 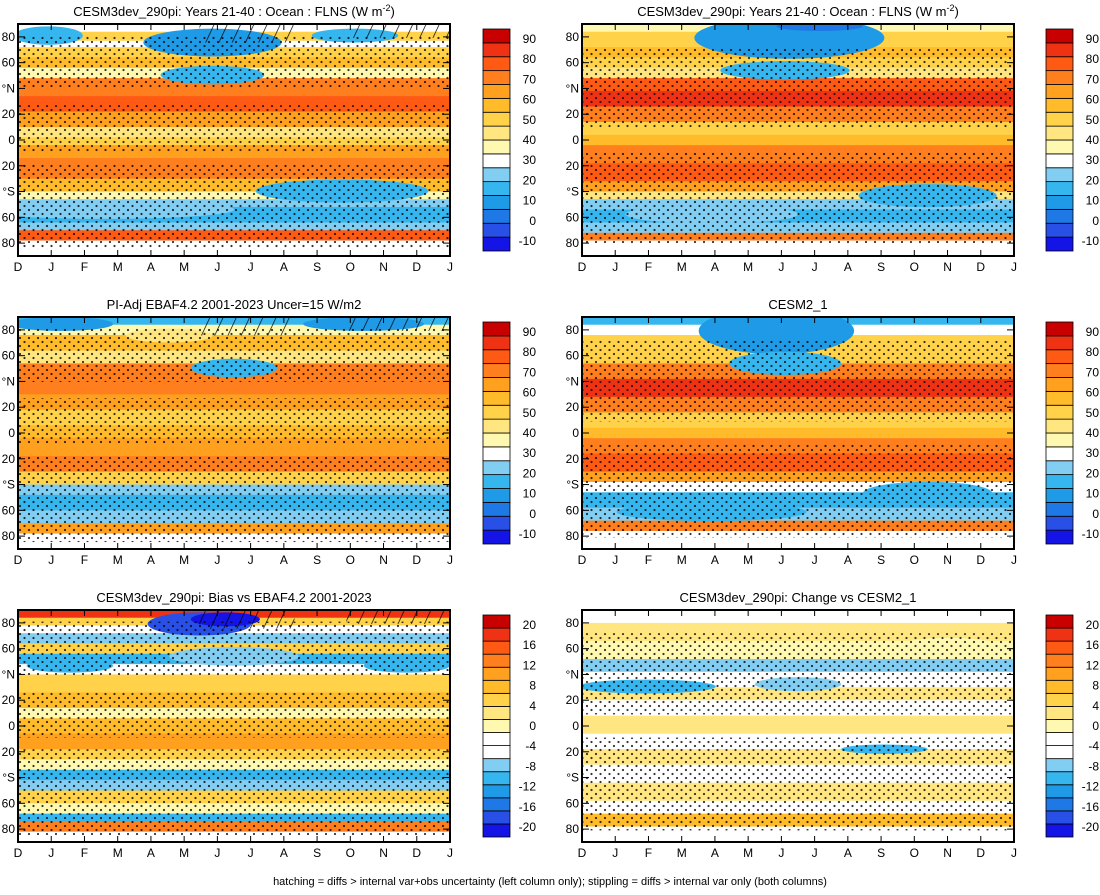 I want to click on colorbar-label: 8, so click(x=532, y=686).